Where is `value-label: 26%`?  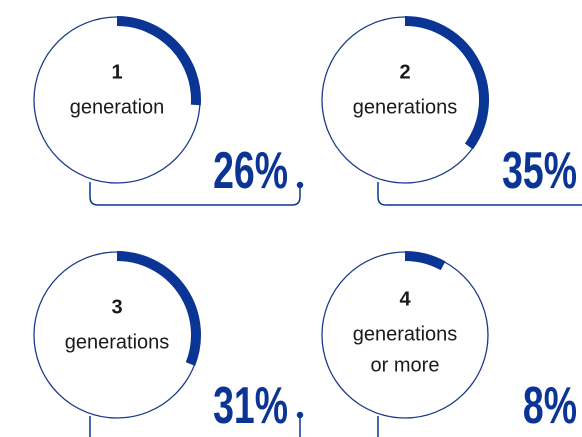 value-label: 26% is located at coordinates (250, 170).